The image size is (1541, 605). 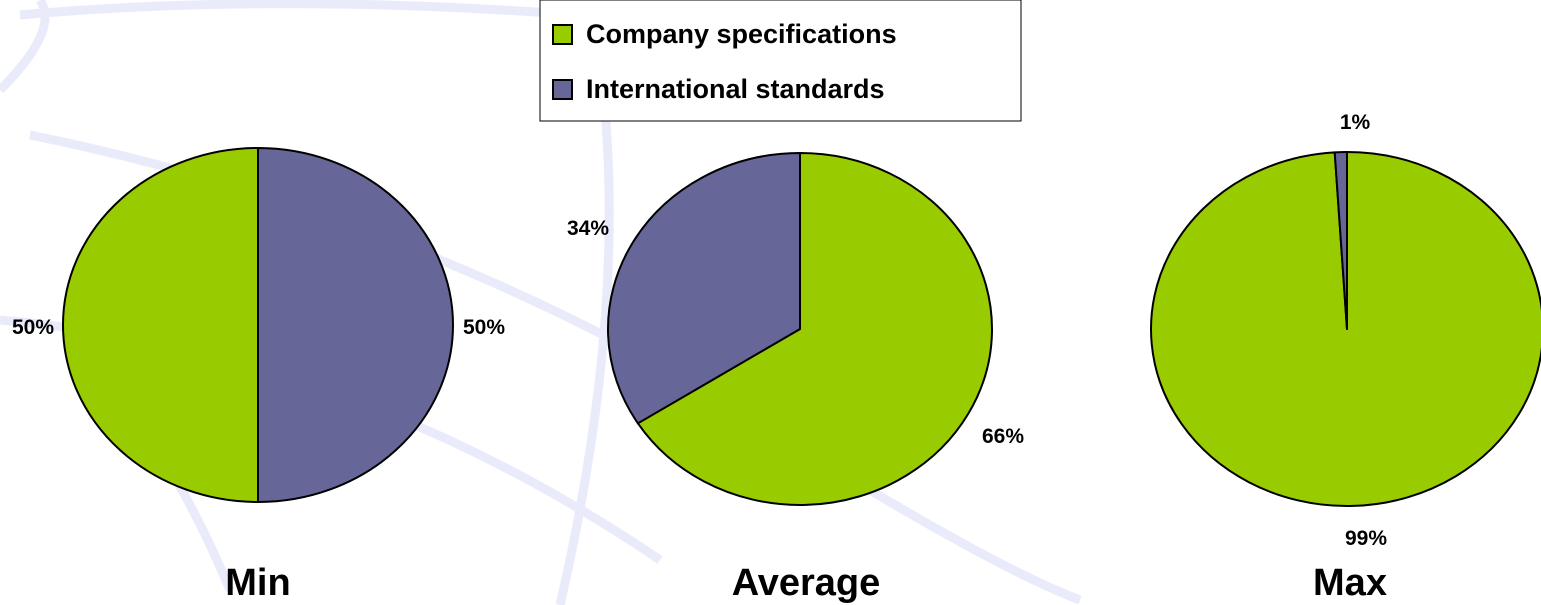 What do you see at coordinates (562, 34) in the screenshot?
I see `legend-swatch-company-specifications` at bounding box center [562, 34].